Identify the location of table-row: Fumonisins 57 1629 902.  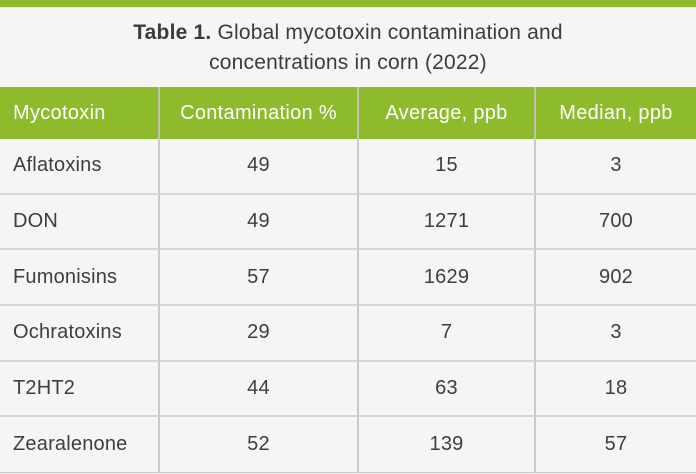
(348, 278).